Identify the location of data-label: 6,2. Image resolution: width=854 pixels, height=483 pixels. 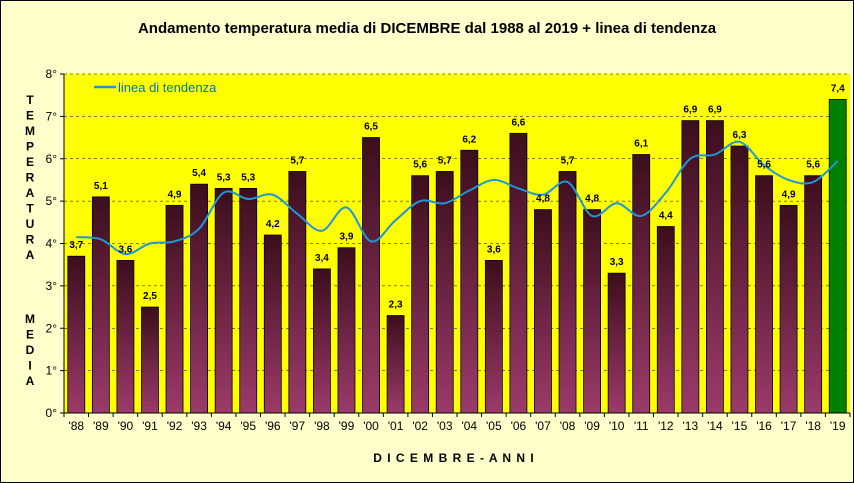
(469, 139).